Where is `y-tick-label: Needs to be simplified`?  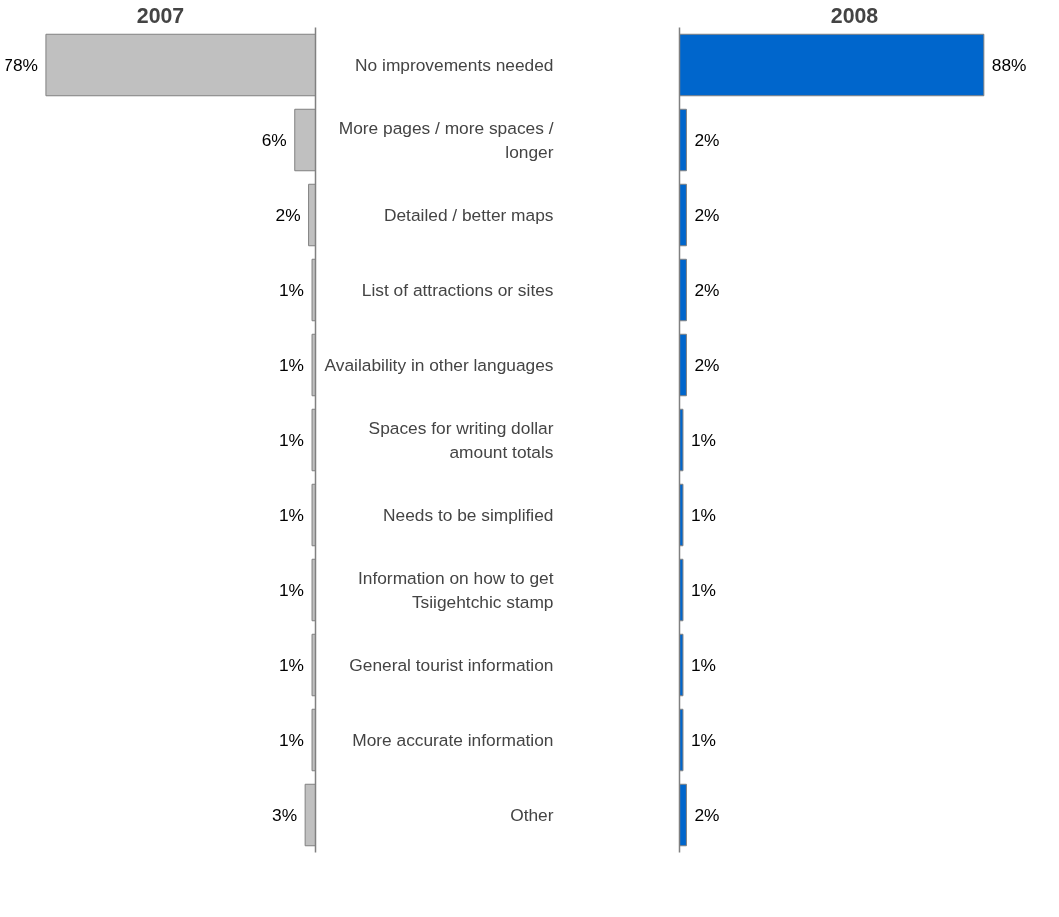 y-tick-label: Needs to be simplified is located at coordinates (468, 515).